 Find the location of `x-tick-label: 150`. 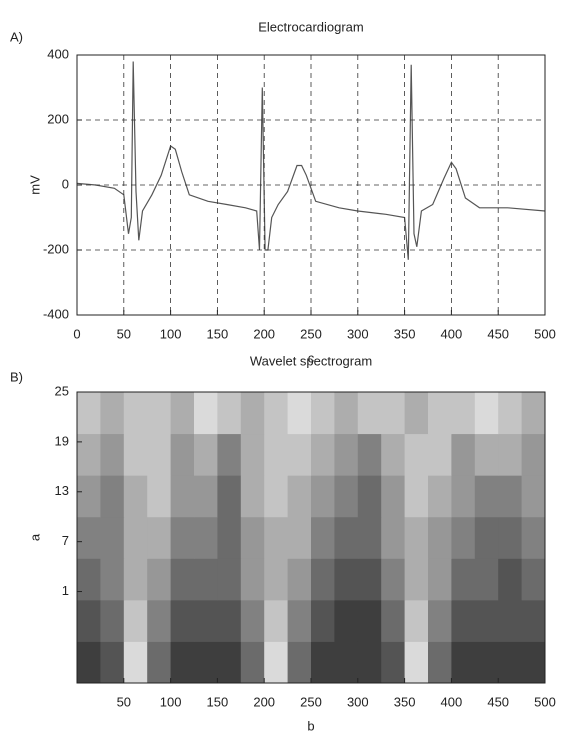

x-tick-label: 150 is located at coordinates (218, 333).